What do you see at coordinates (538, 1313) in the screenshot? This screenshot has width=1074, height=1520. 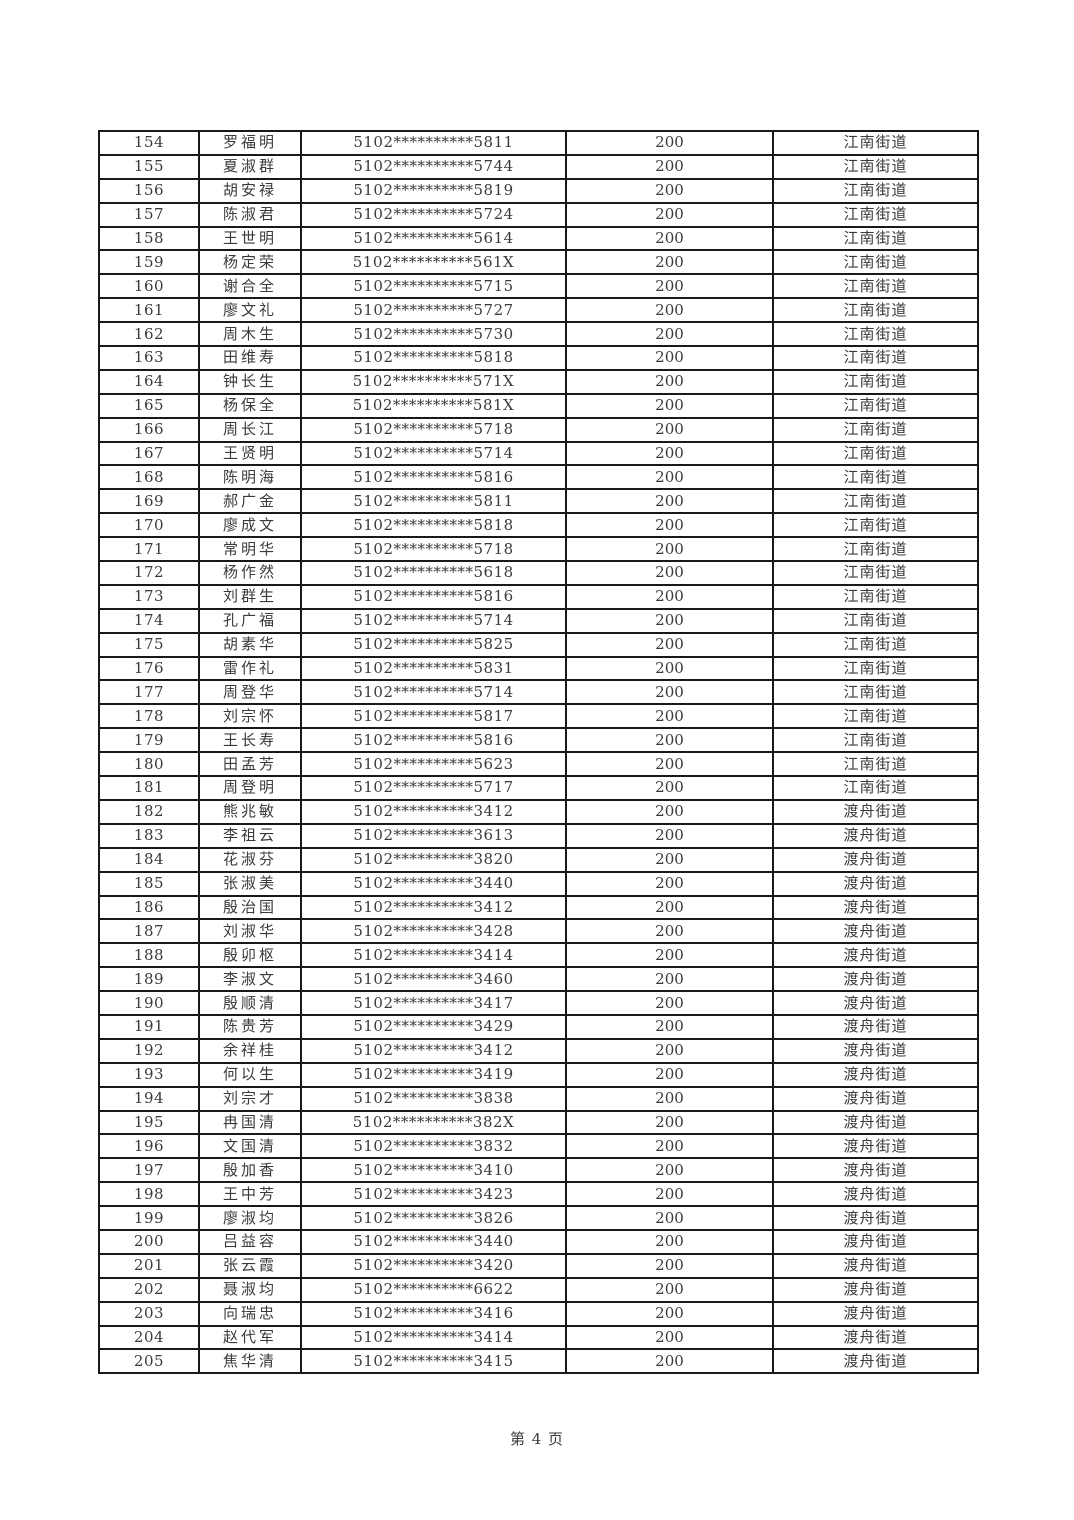 I see `table-row: 203 向瑞忠 5102**********3416 200 渡舟街道` at bounding box center [538, 1313].